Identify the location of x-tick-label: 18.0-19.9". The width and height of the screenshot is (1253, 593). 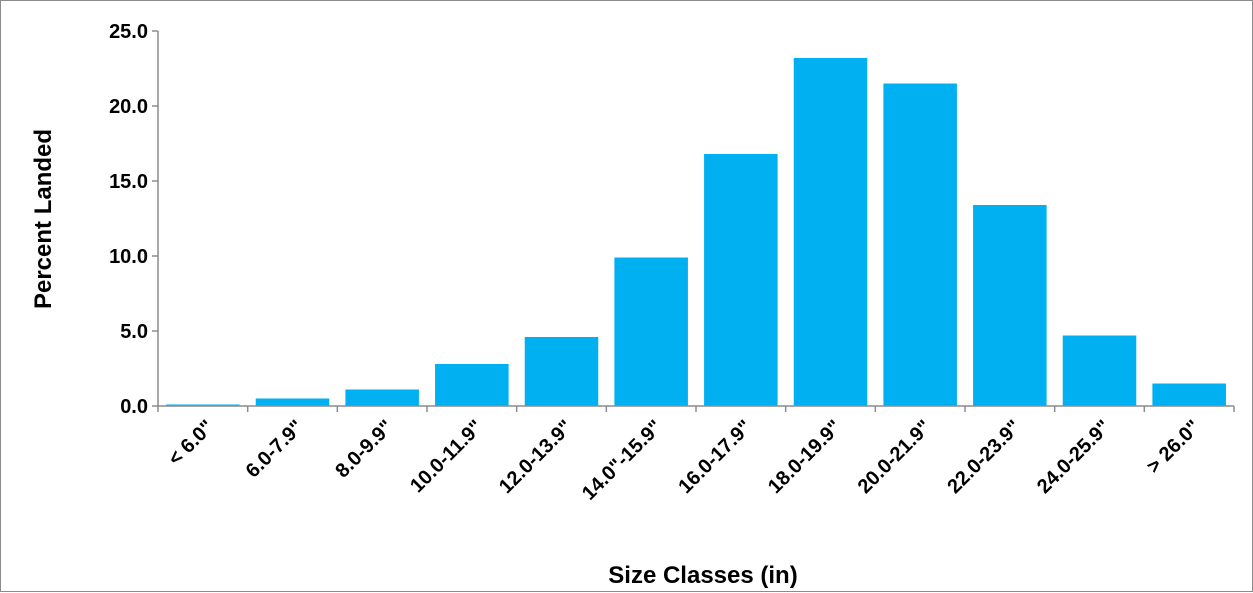
(805, 457).